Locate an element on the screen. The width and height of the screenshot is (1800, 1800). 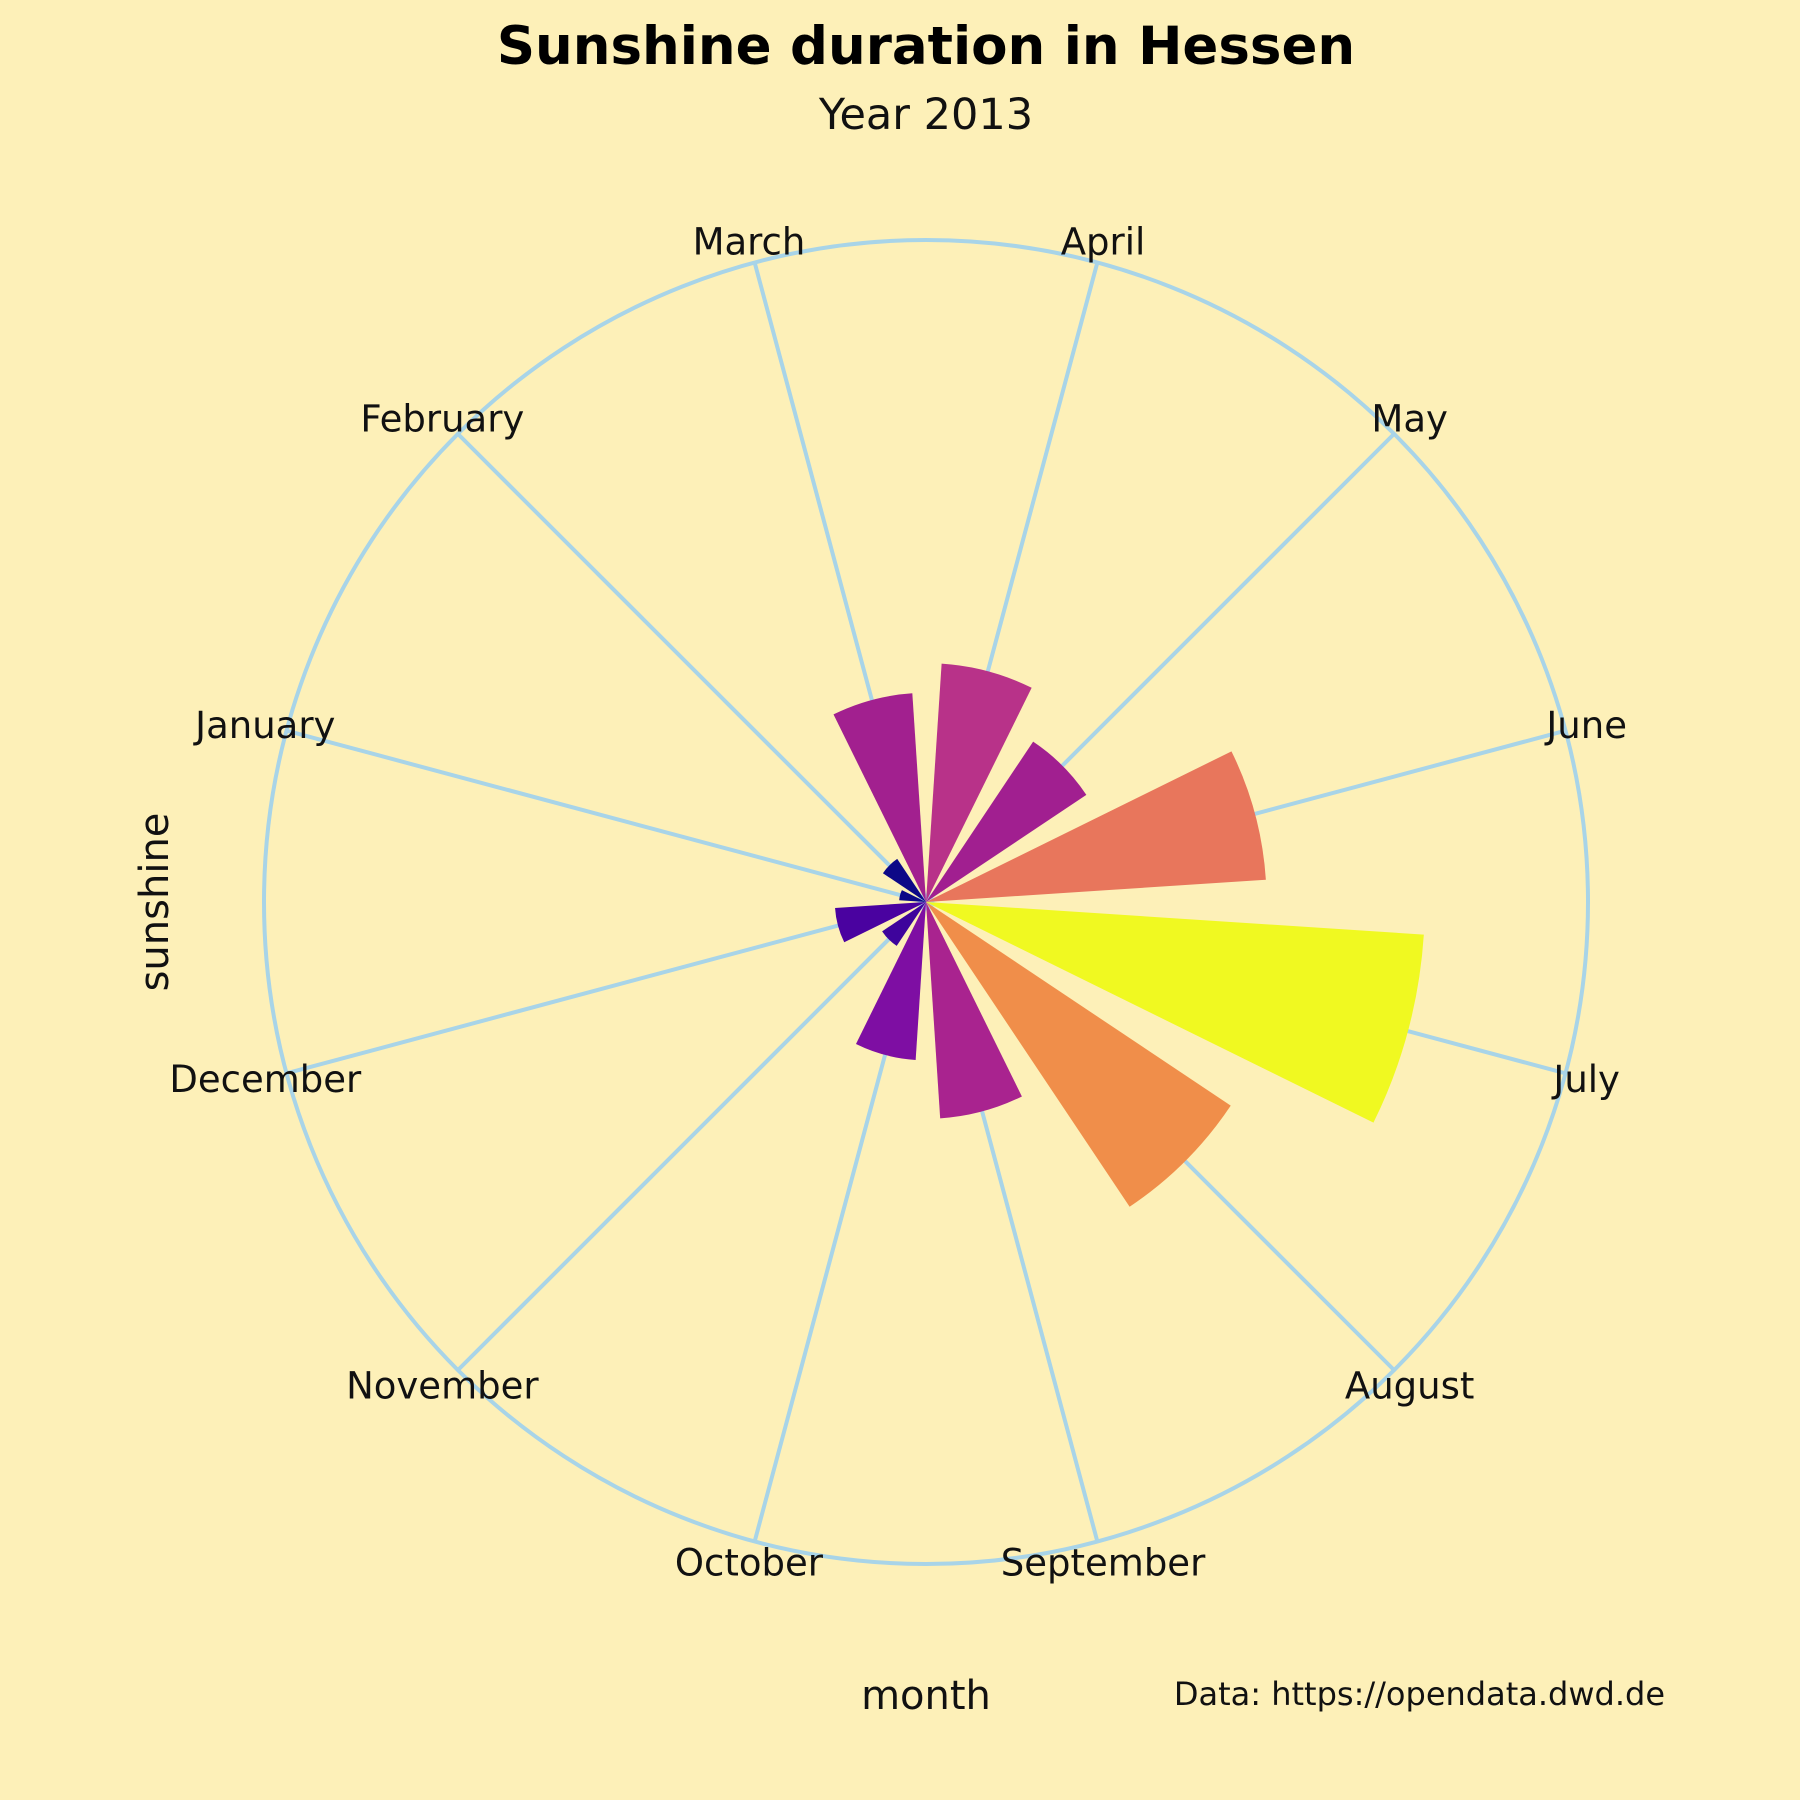
bar-december is located at coordinates (880, 922).